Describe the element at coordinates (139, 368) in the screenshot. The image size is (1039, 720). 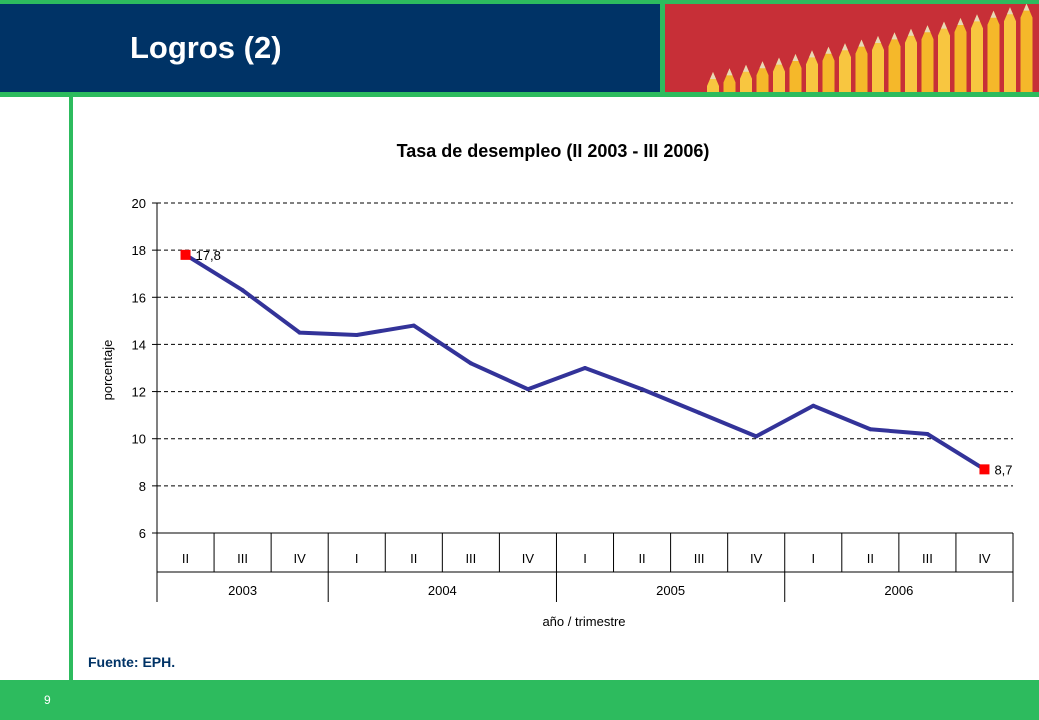
I see `y-tick-labels: 6 8 10 12 14 16 18 20` at that location.